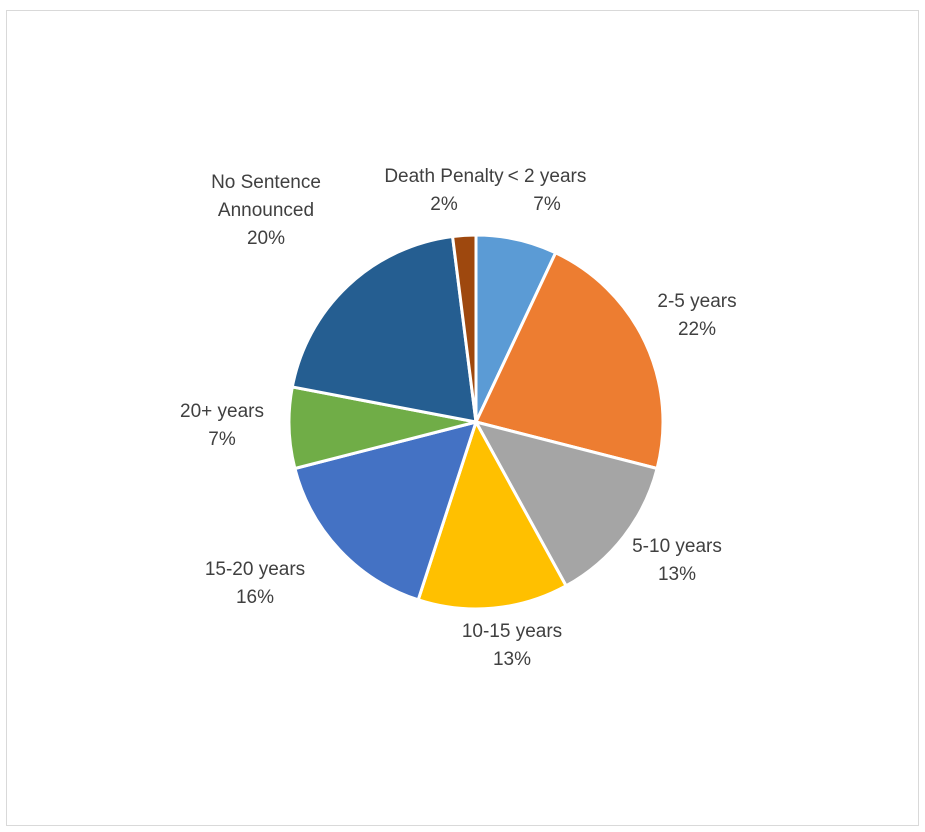 This screenshot has width=925, height=832. Describe the element at coordinates (444, 190) in the screenshot. I see `label-death-penalty: Death Penalty 2%` at that location.